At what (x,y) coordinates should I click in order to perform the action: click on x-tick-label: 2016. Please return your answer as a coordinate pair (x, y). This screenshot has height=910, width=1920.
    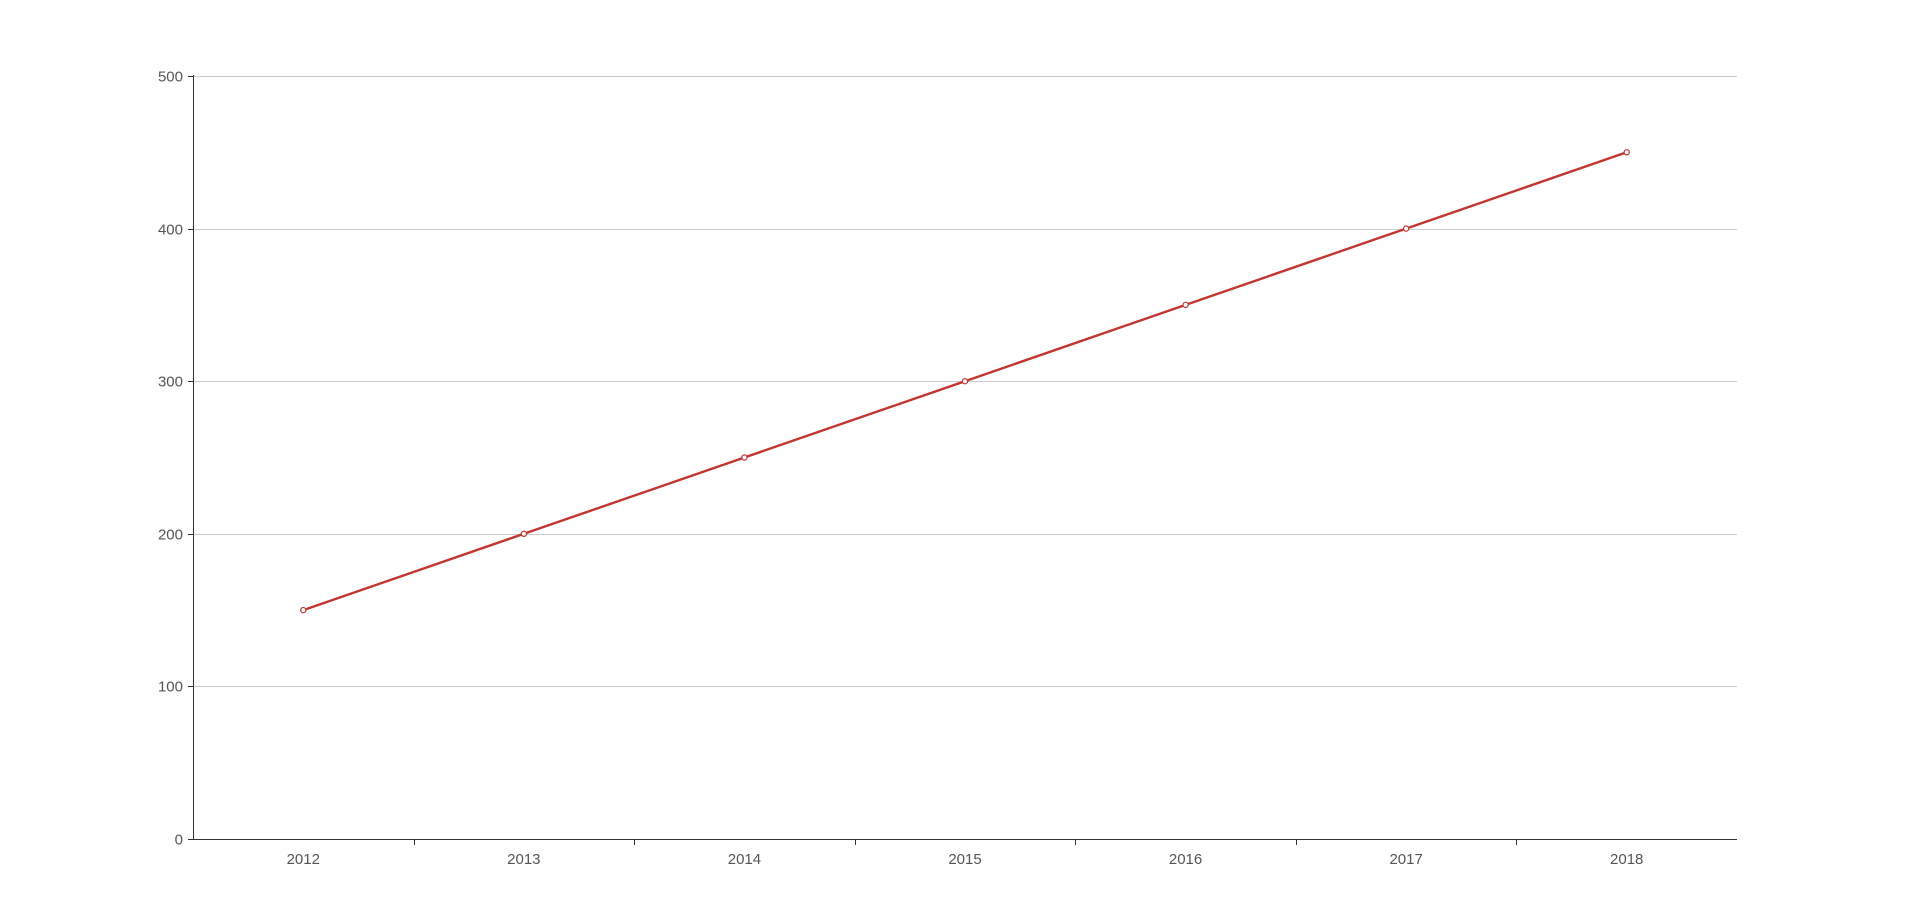
    Looking at the image, I should click on (1185, 859).